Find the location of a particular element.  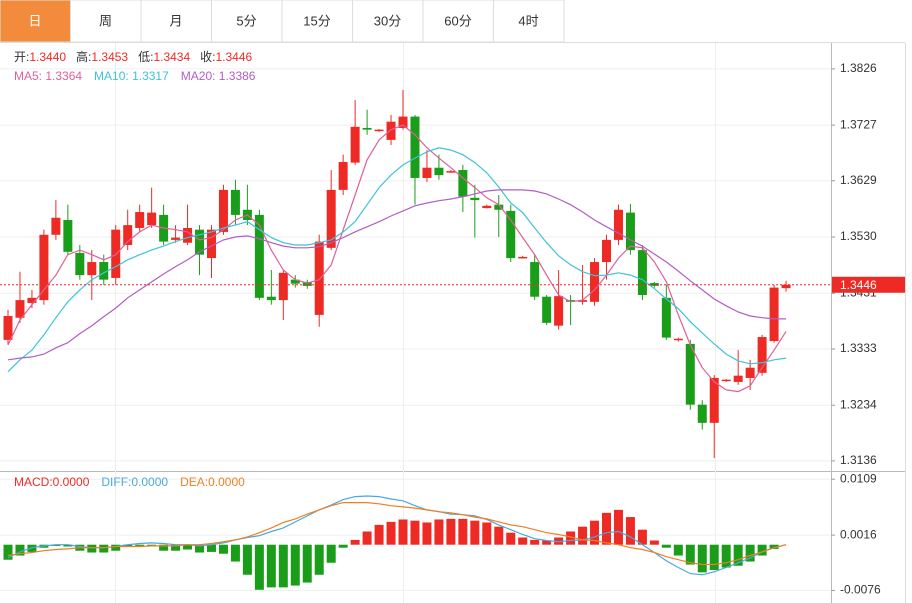

y-tick-label: 0.0016 is located at coordinates (858, 534).